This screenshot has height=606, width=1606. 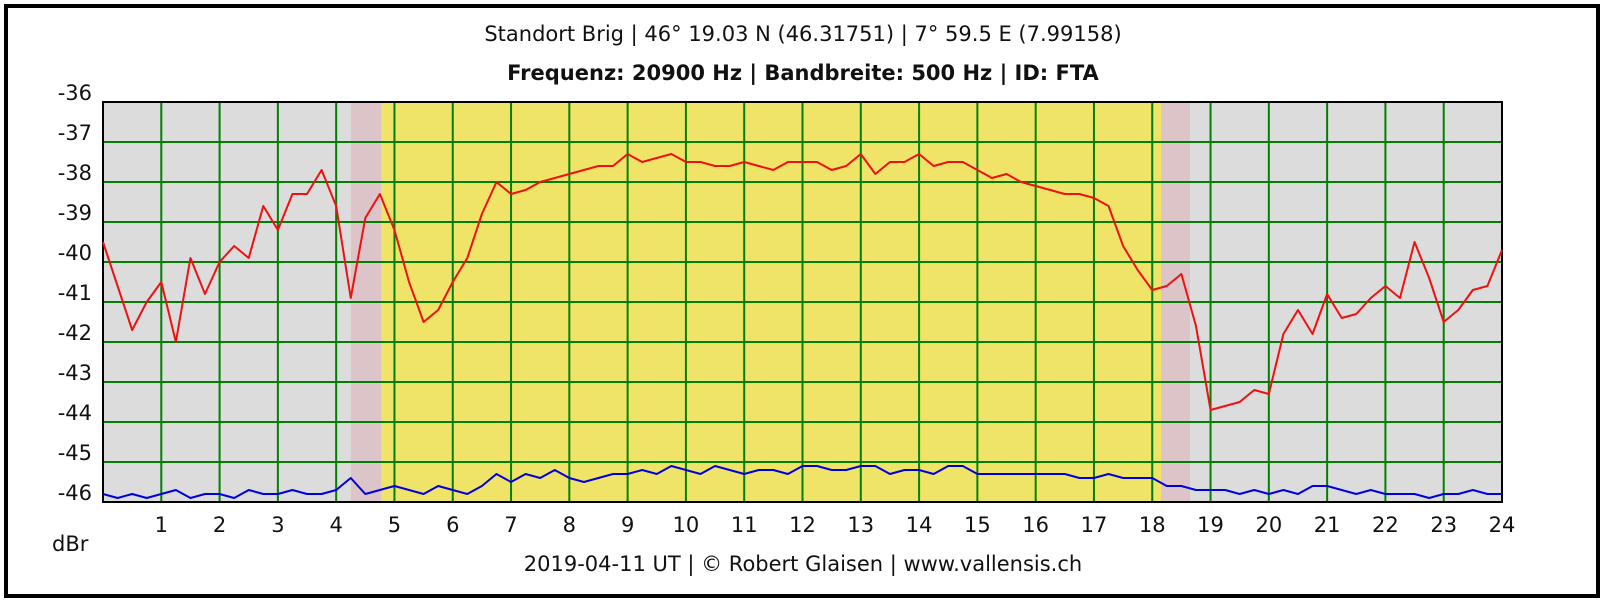 I want to click on y-tick-label: -36, so click(x=75, y=93).